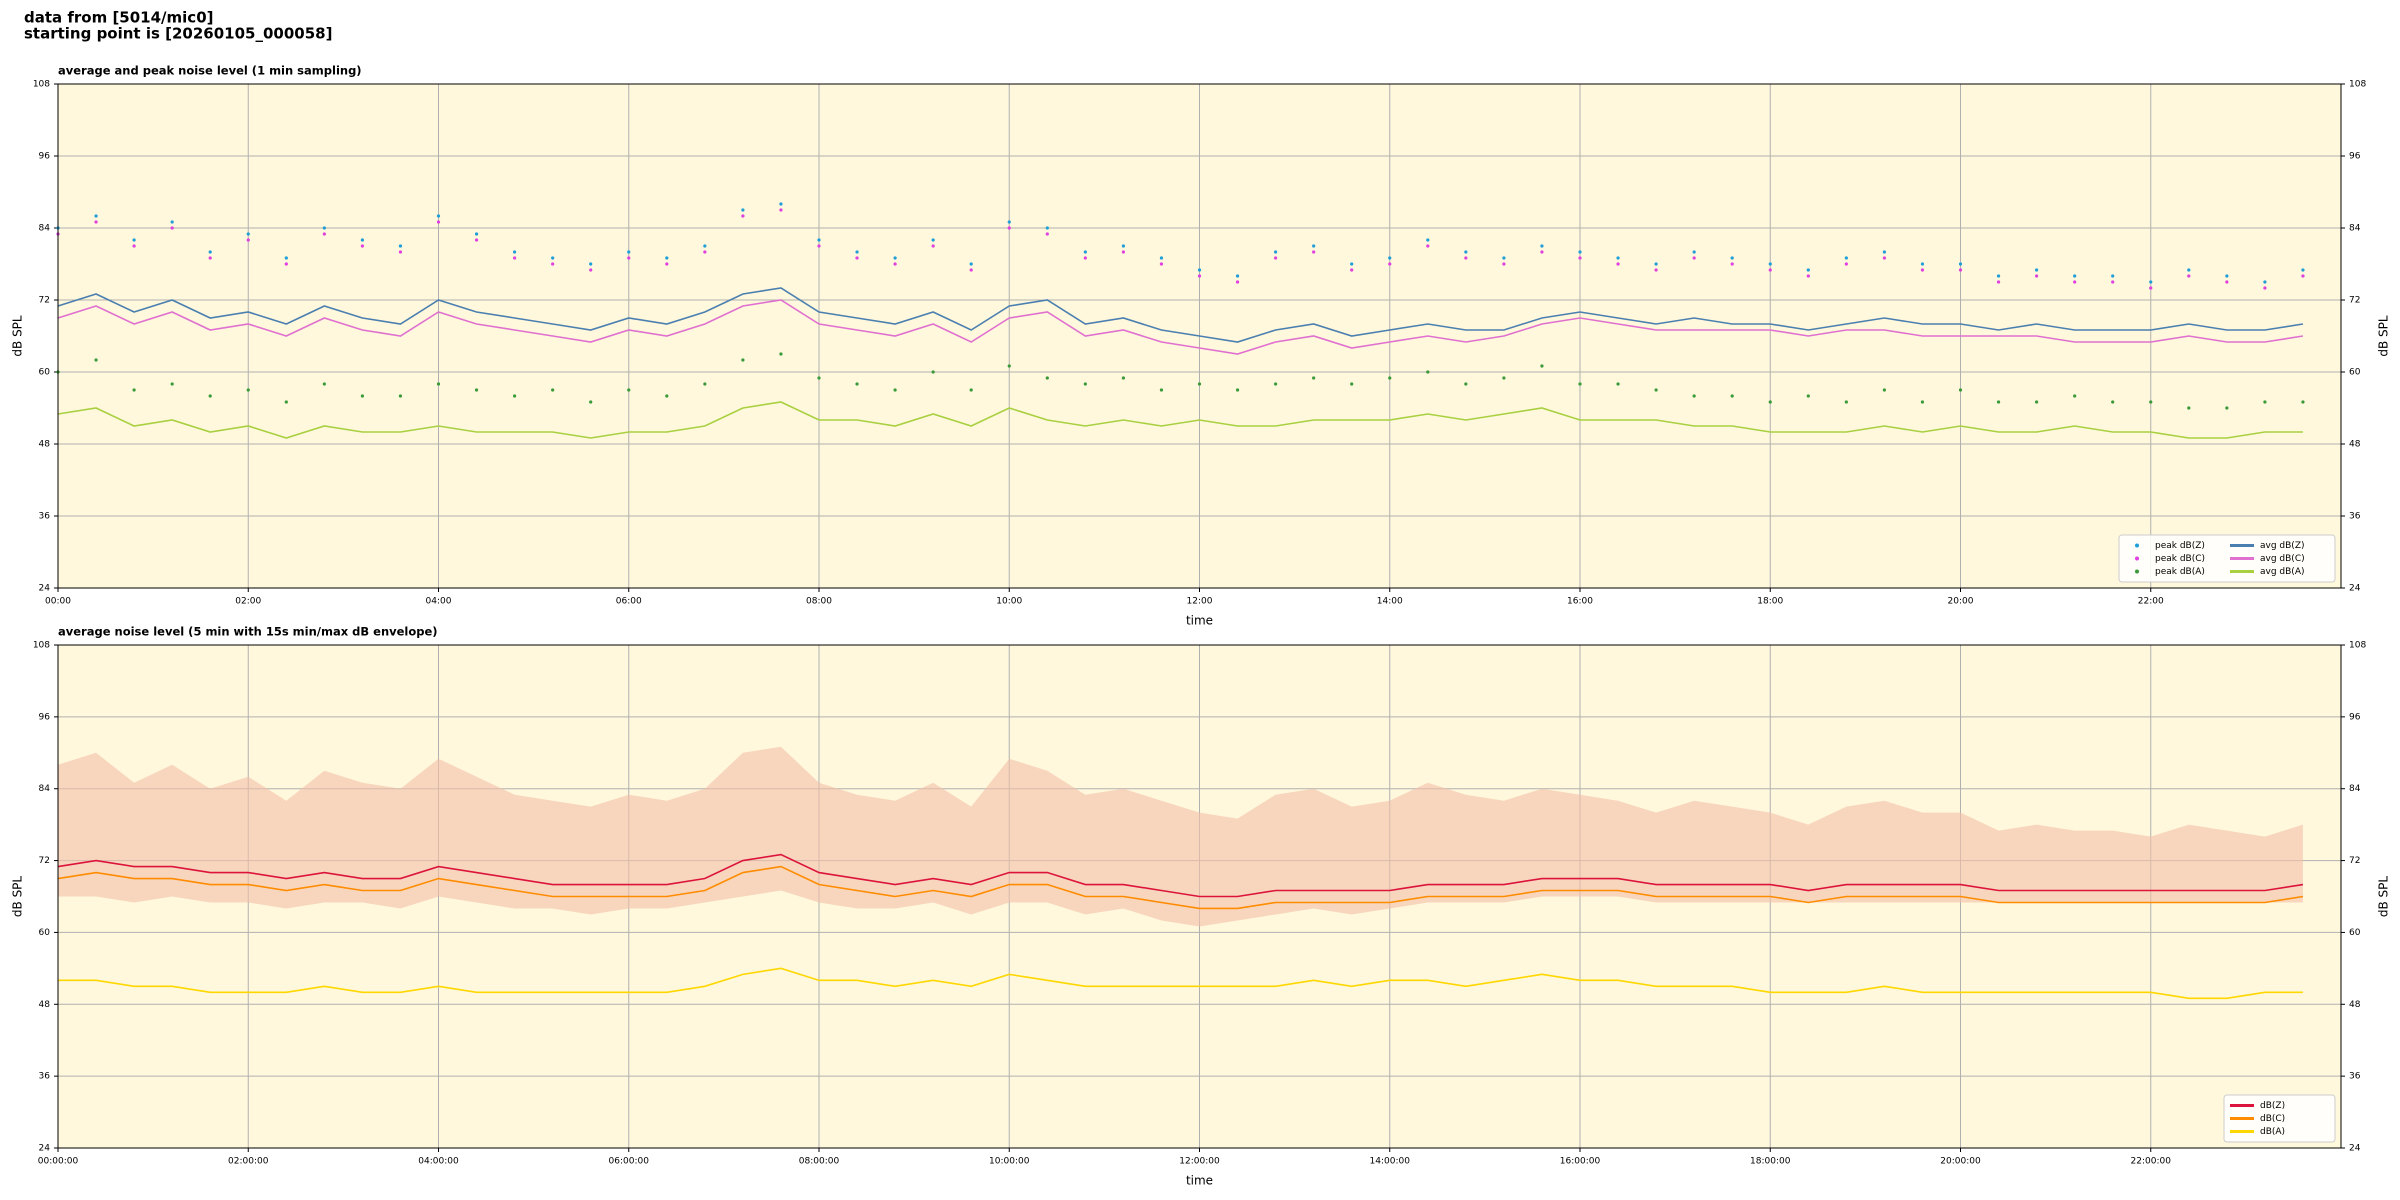  I want to click on x-axis-label: time, so click(1199, 1181).